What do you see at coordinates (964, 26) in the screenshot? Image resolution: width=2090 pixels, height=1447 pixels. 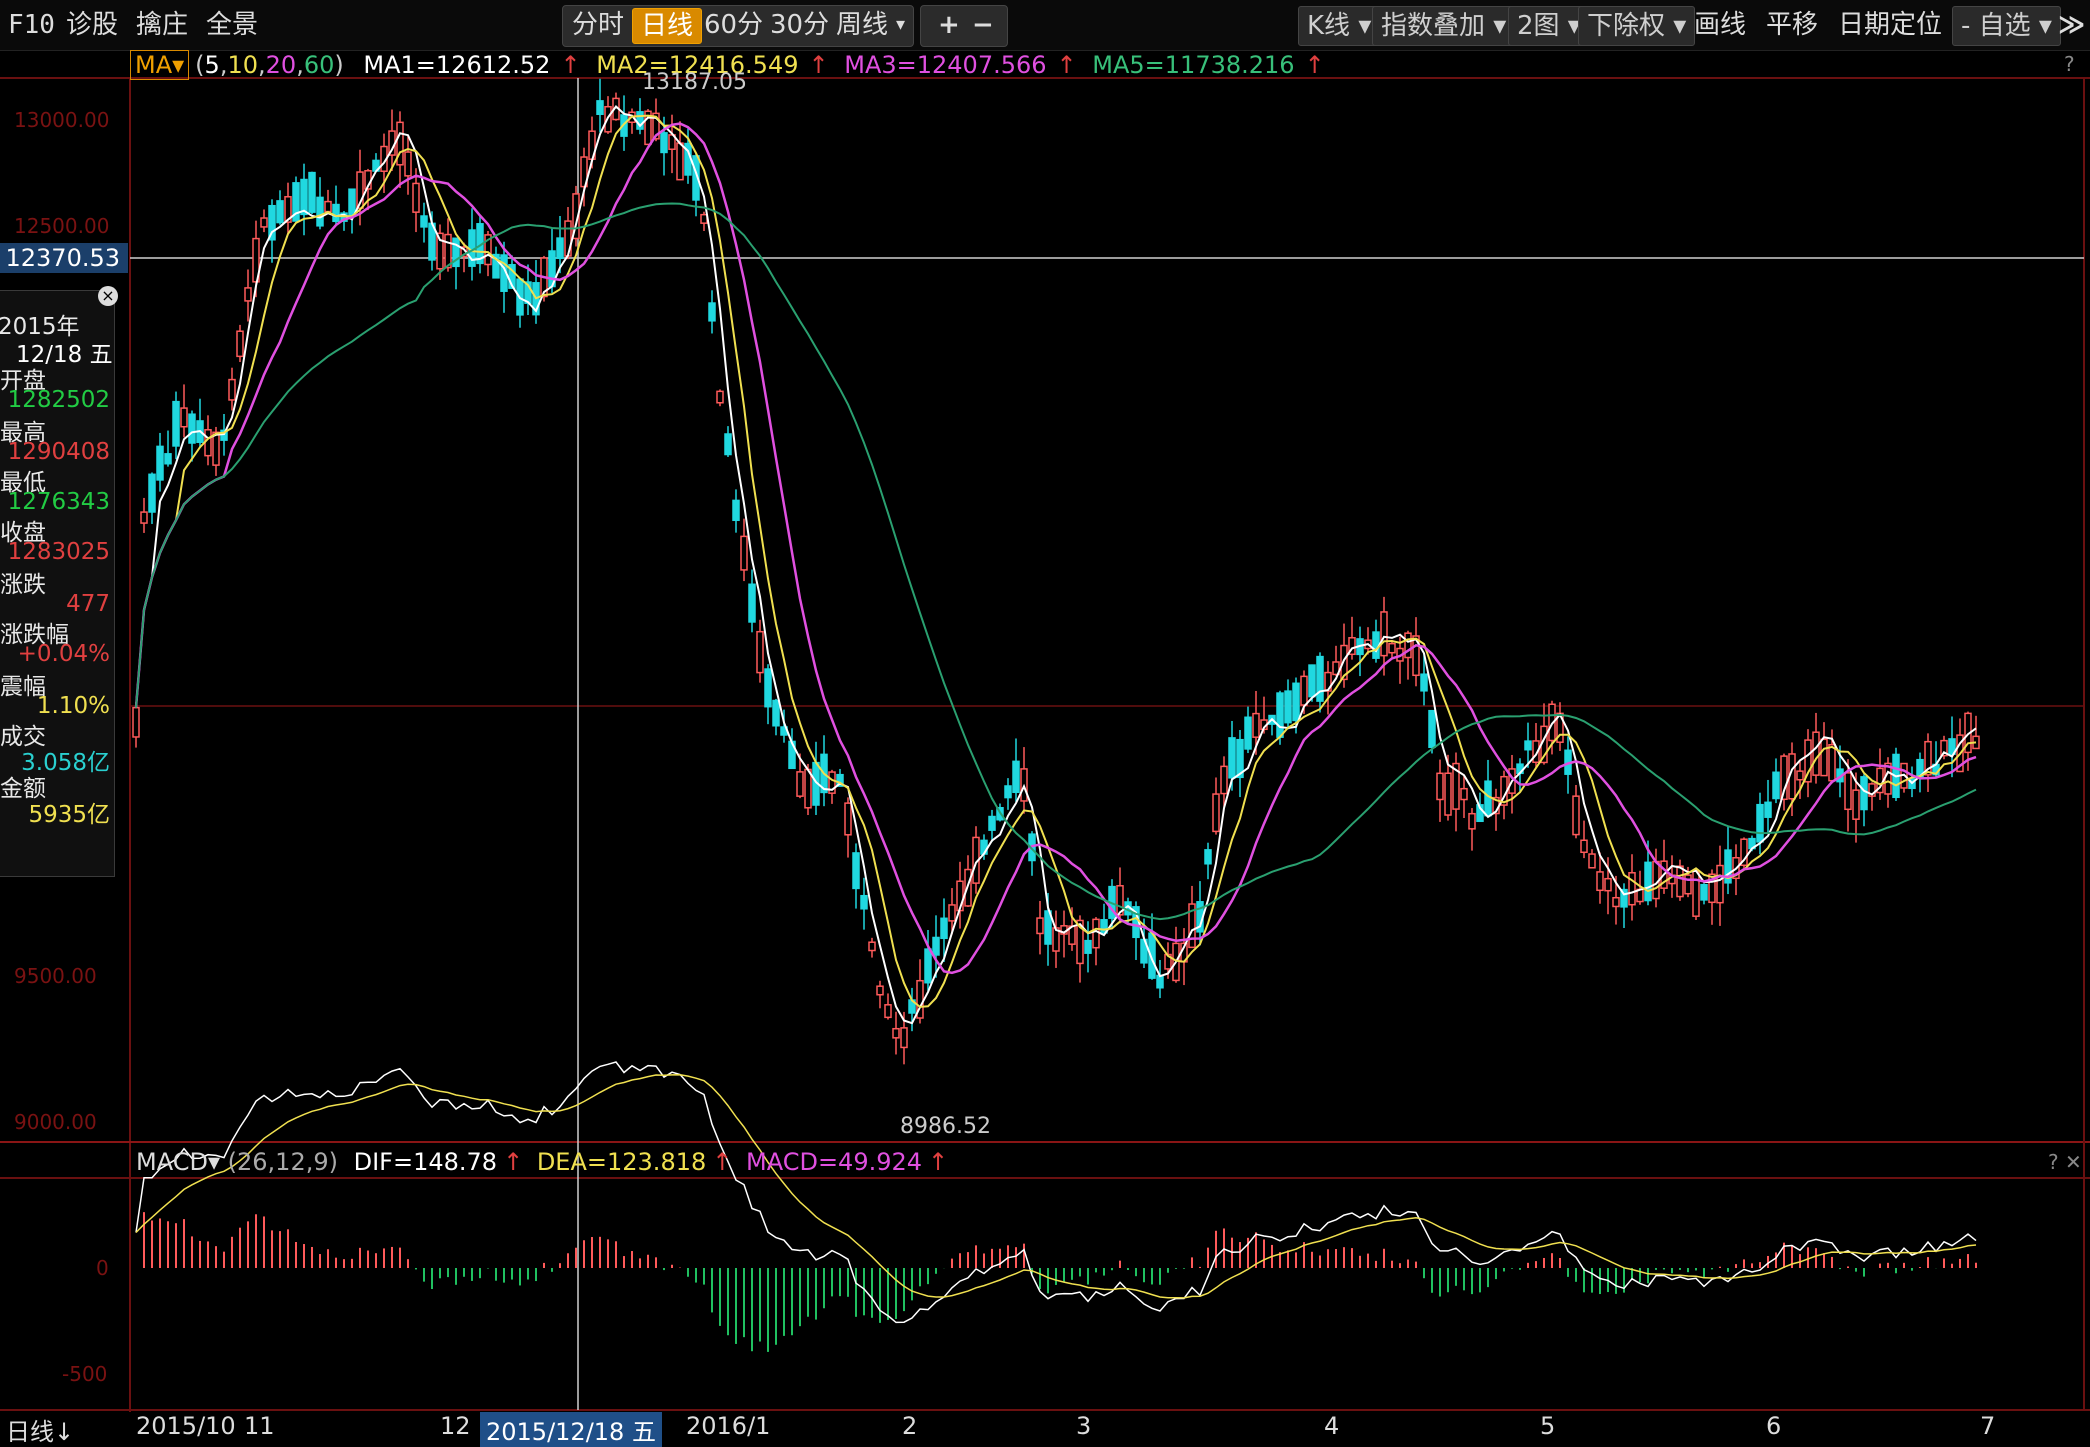 I see `zoom-group` at bounding box center [964, 26].